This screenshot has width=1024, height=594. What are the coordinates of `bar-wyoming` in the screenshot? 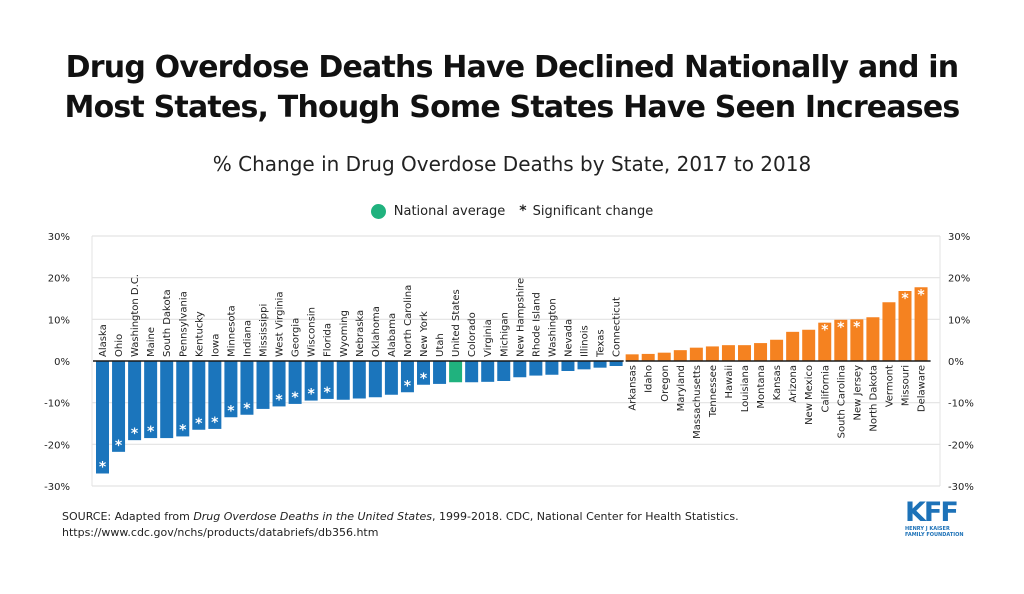 It's located at (343, 380).